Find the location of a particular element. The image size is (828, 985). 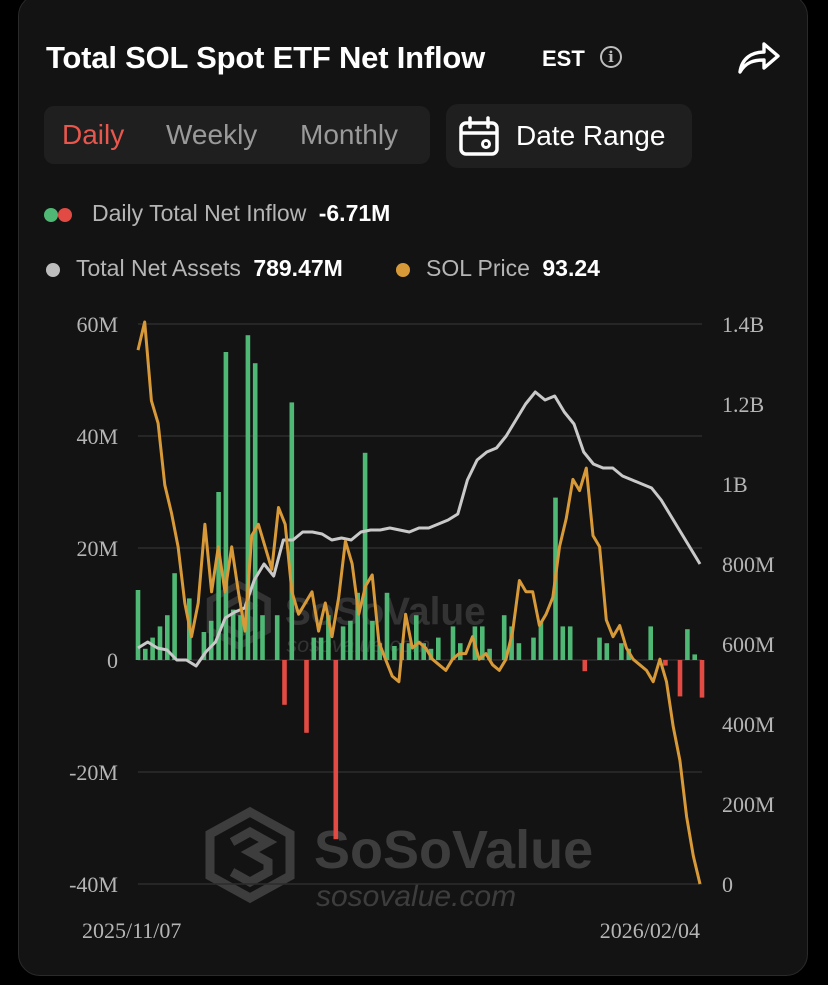

legend-net-assets: Total Net Assets 789.47M is located at coordinates (194, 268).